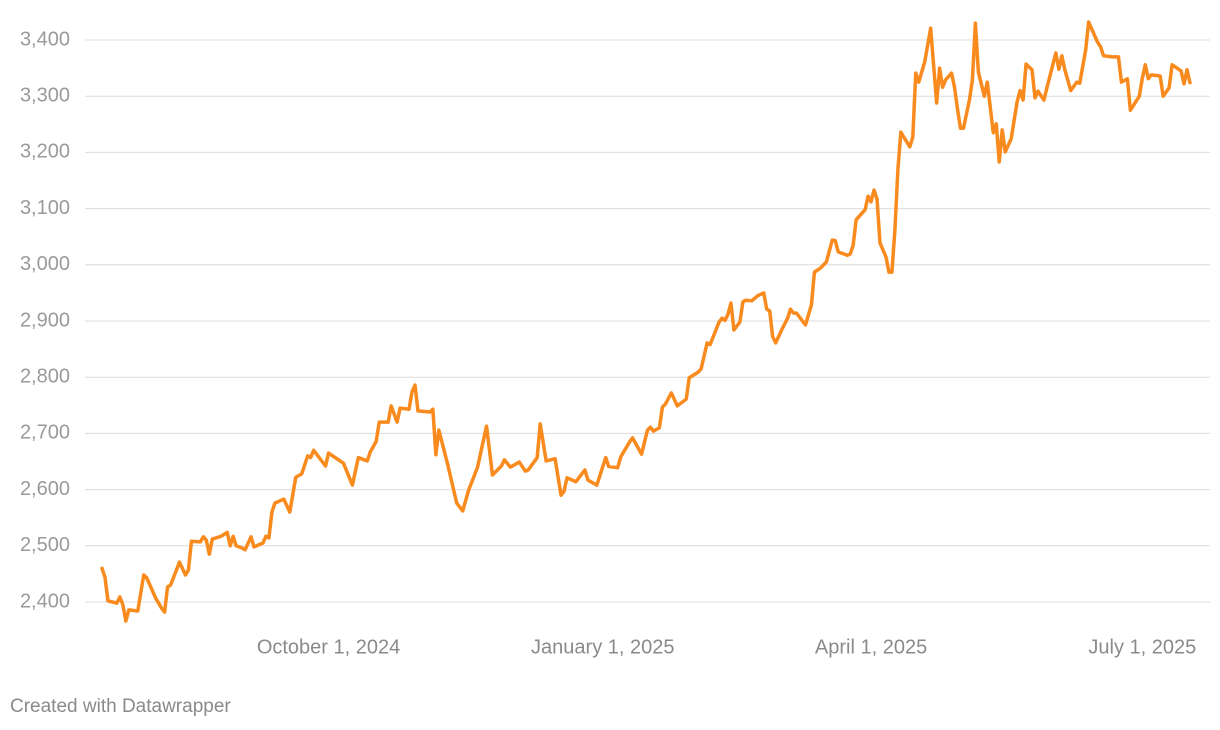 Image resolution: width=1220 pixels, height=730 pixels. Describe the element at coordinates (45, 601) in the screenshot. I see `y-tick-label: 2,400` at that location.